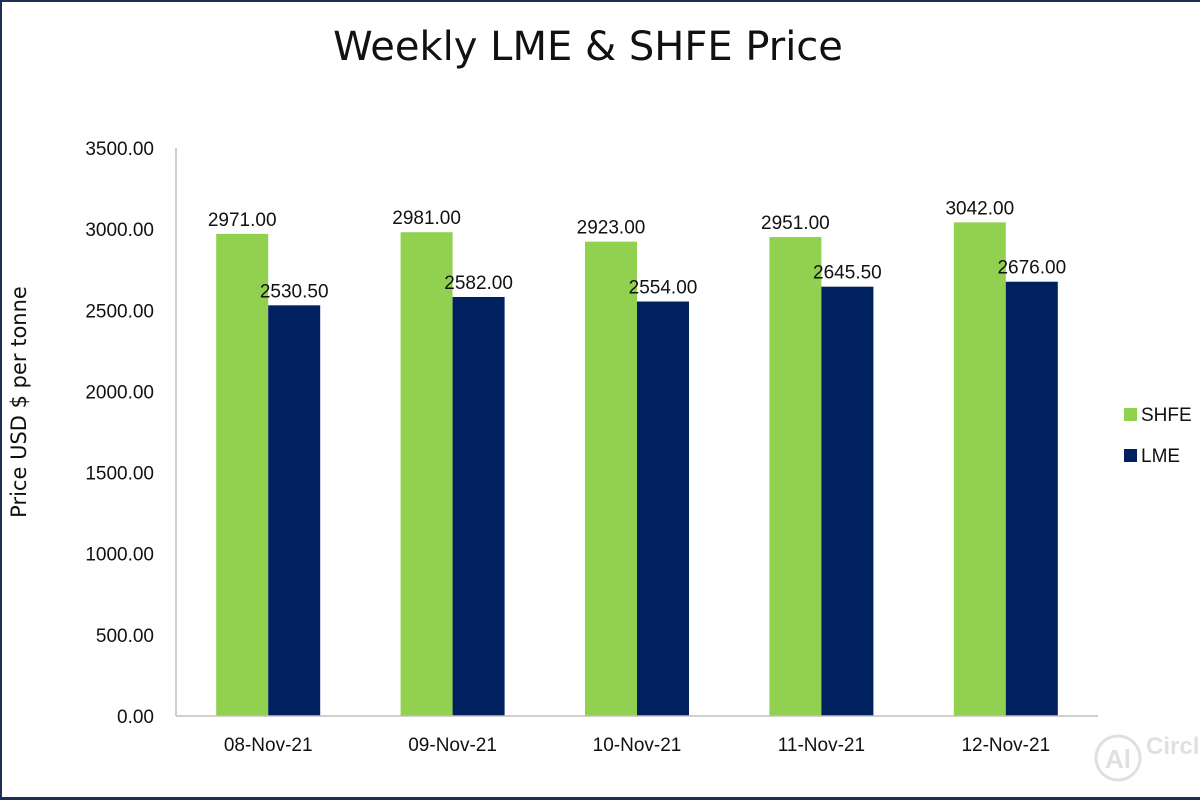 The width and height of the screenshot is (1200, 800). What do you see at coordinates (588, 47) in the screenshot?
I see `chart-title: Weekly LME & SHFE Price` at bounding box center [588, 47].